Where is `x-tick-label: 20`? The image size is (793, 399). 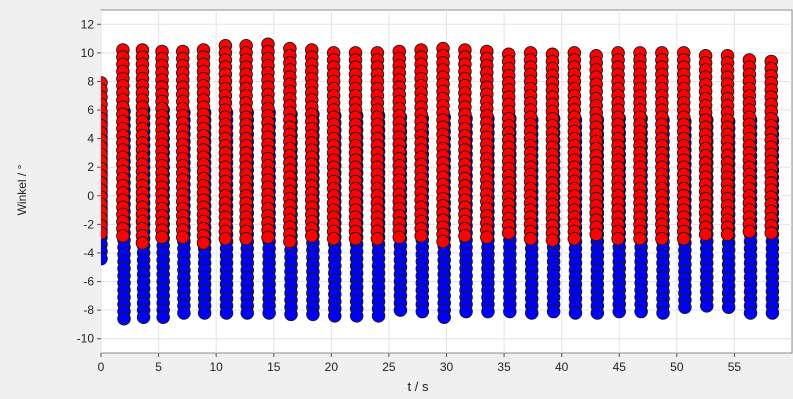
x-tick-label: 20 is located at coordinates (332, 367).